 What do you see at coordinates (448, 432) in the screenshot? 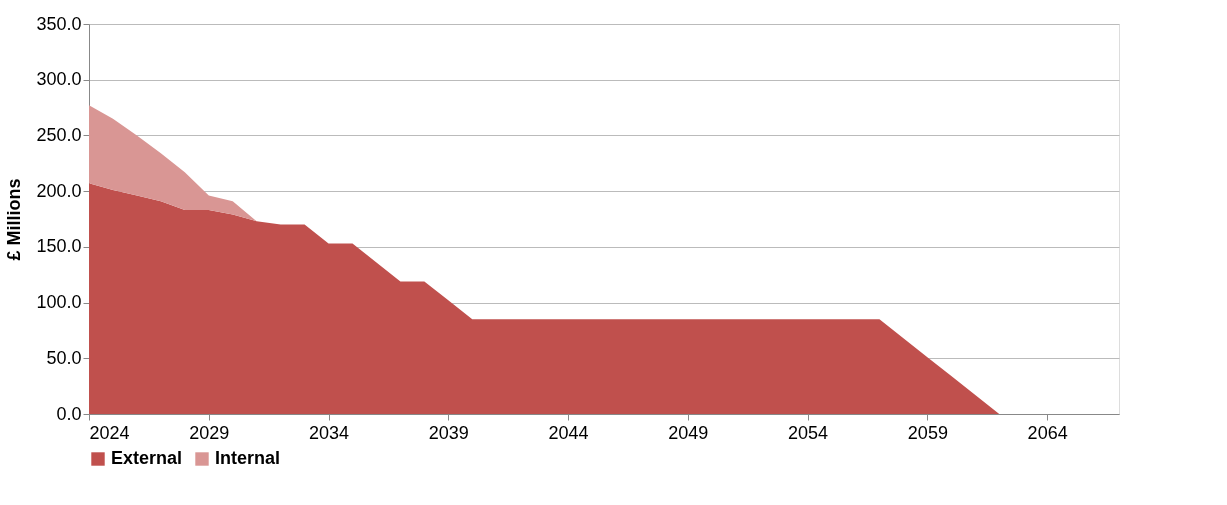
I see `x-tick-label: 2039` at bounding box center [448, 432].